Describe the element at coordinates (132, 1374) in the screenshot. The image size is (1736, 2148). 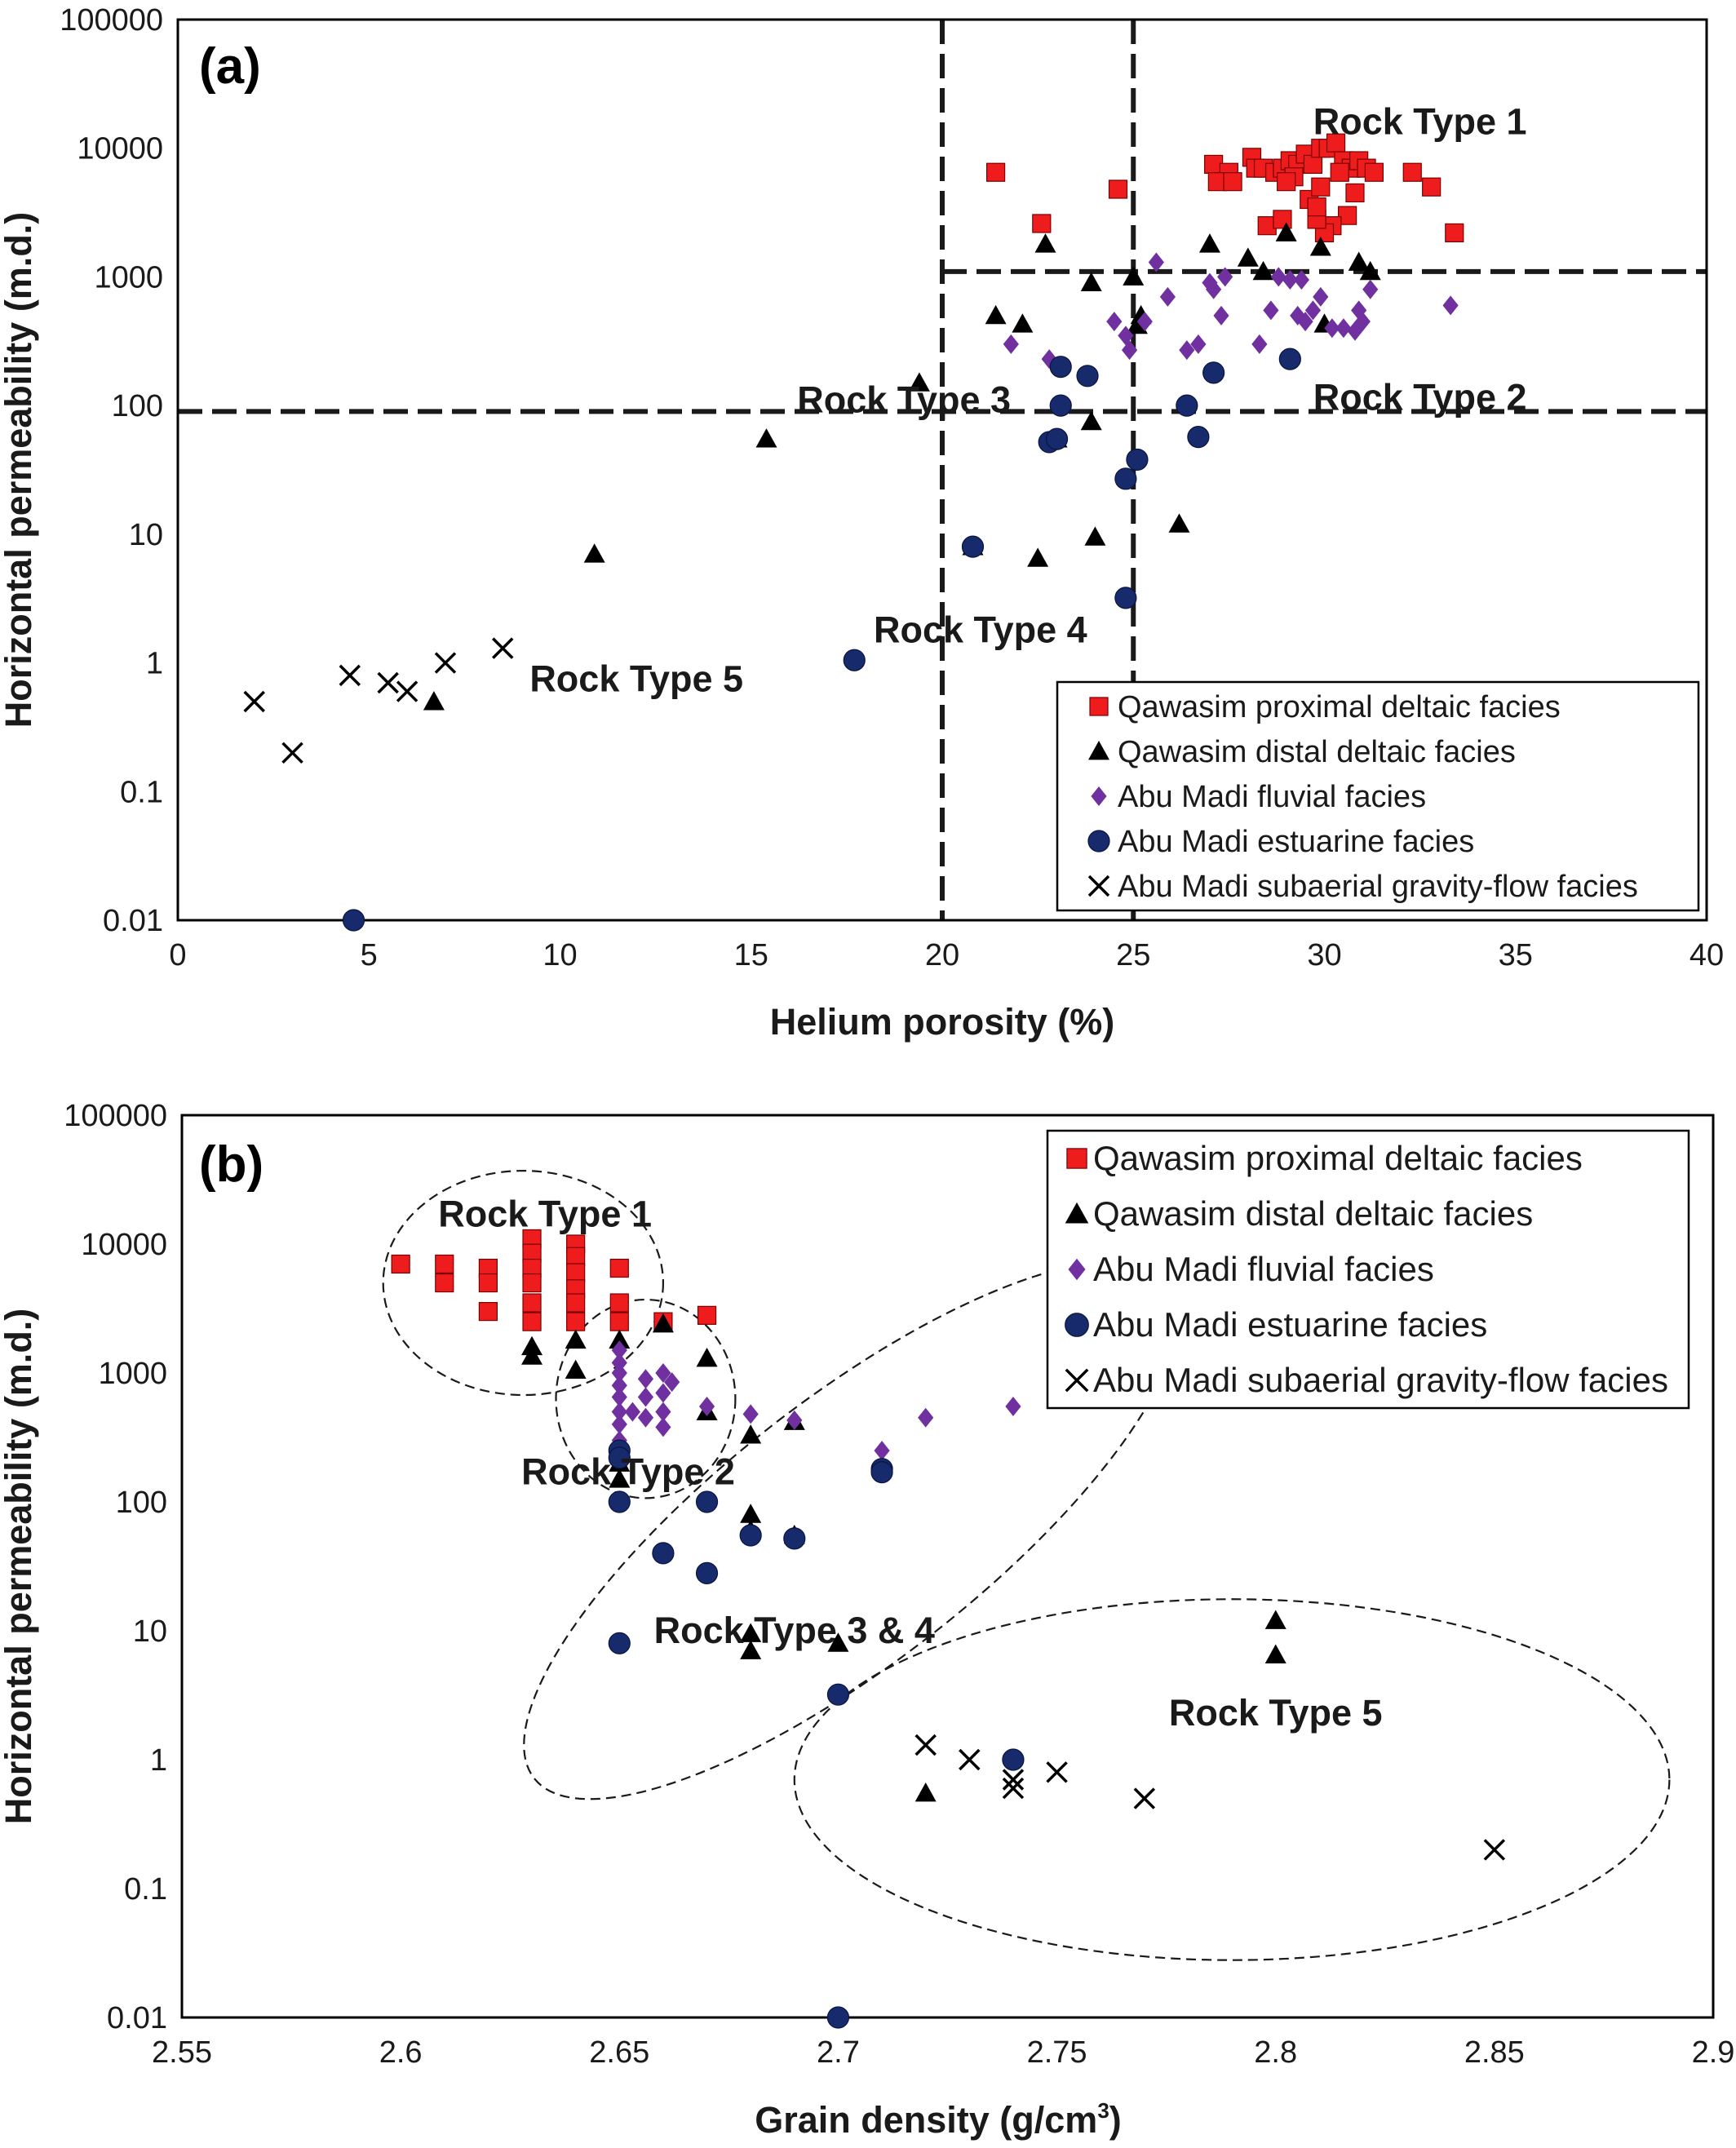
I see `y-tick-label: 1000` at that location.